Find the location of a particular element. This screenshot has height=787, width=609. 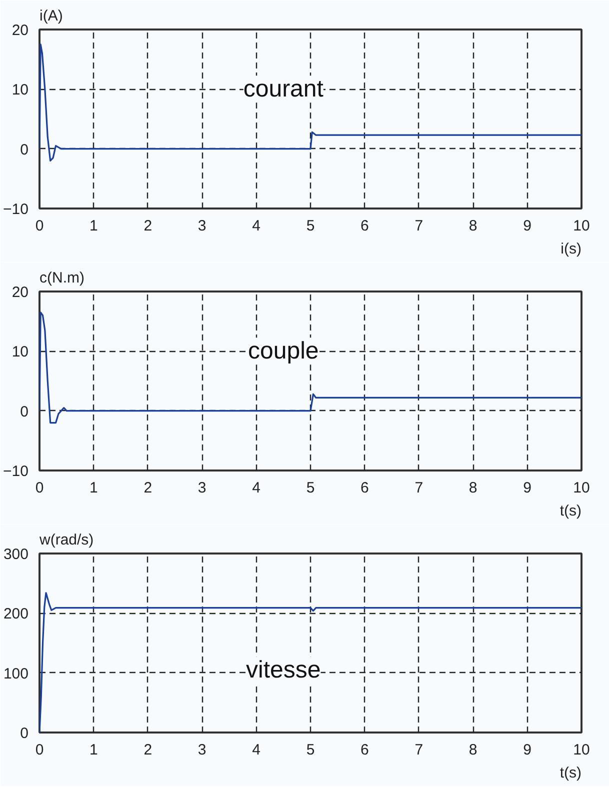

annotation: couple is located at coordinates (283, 351).